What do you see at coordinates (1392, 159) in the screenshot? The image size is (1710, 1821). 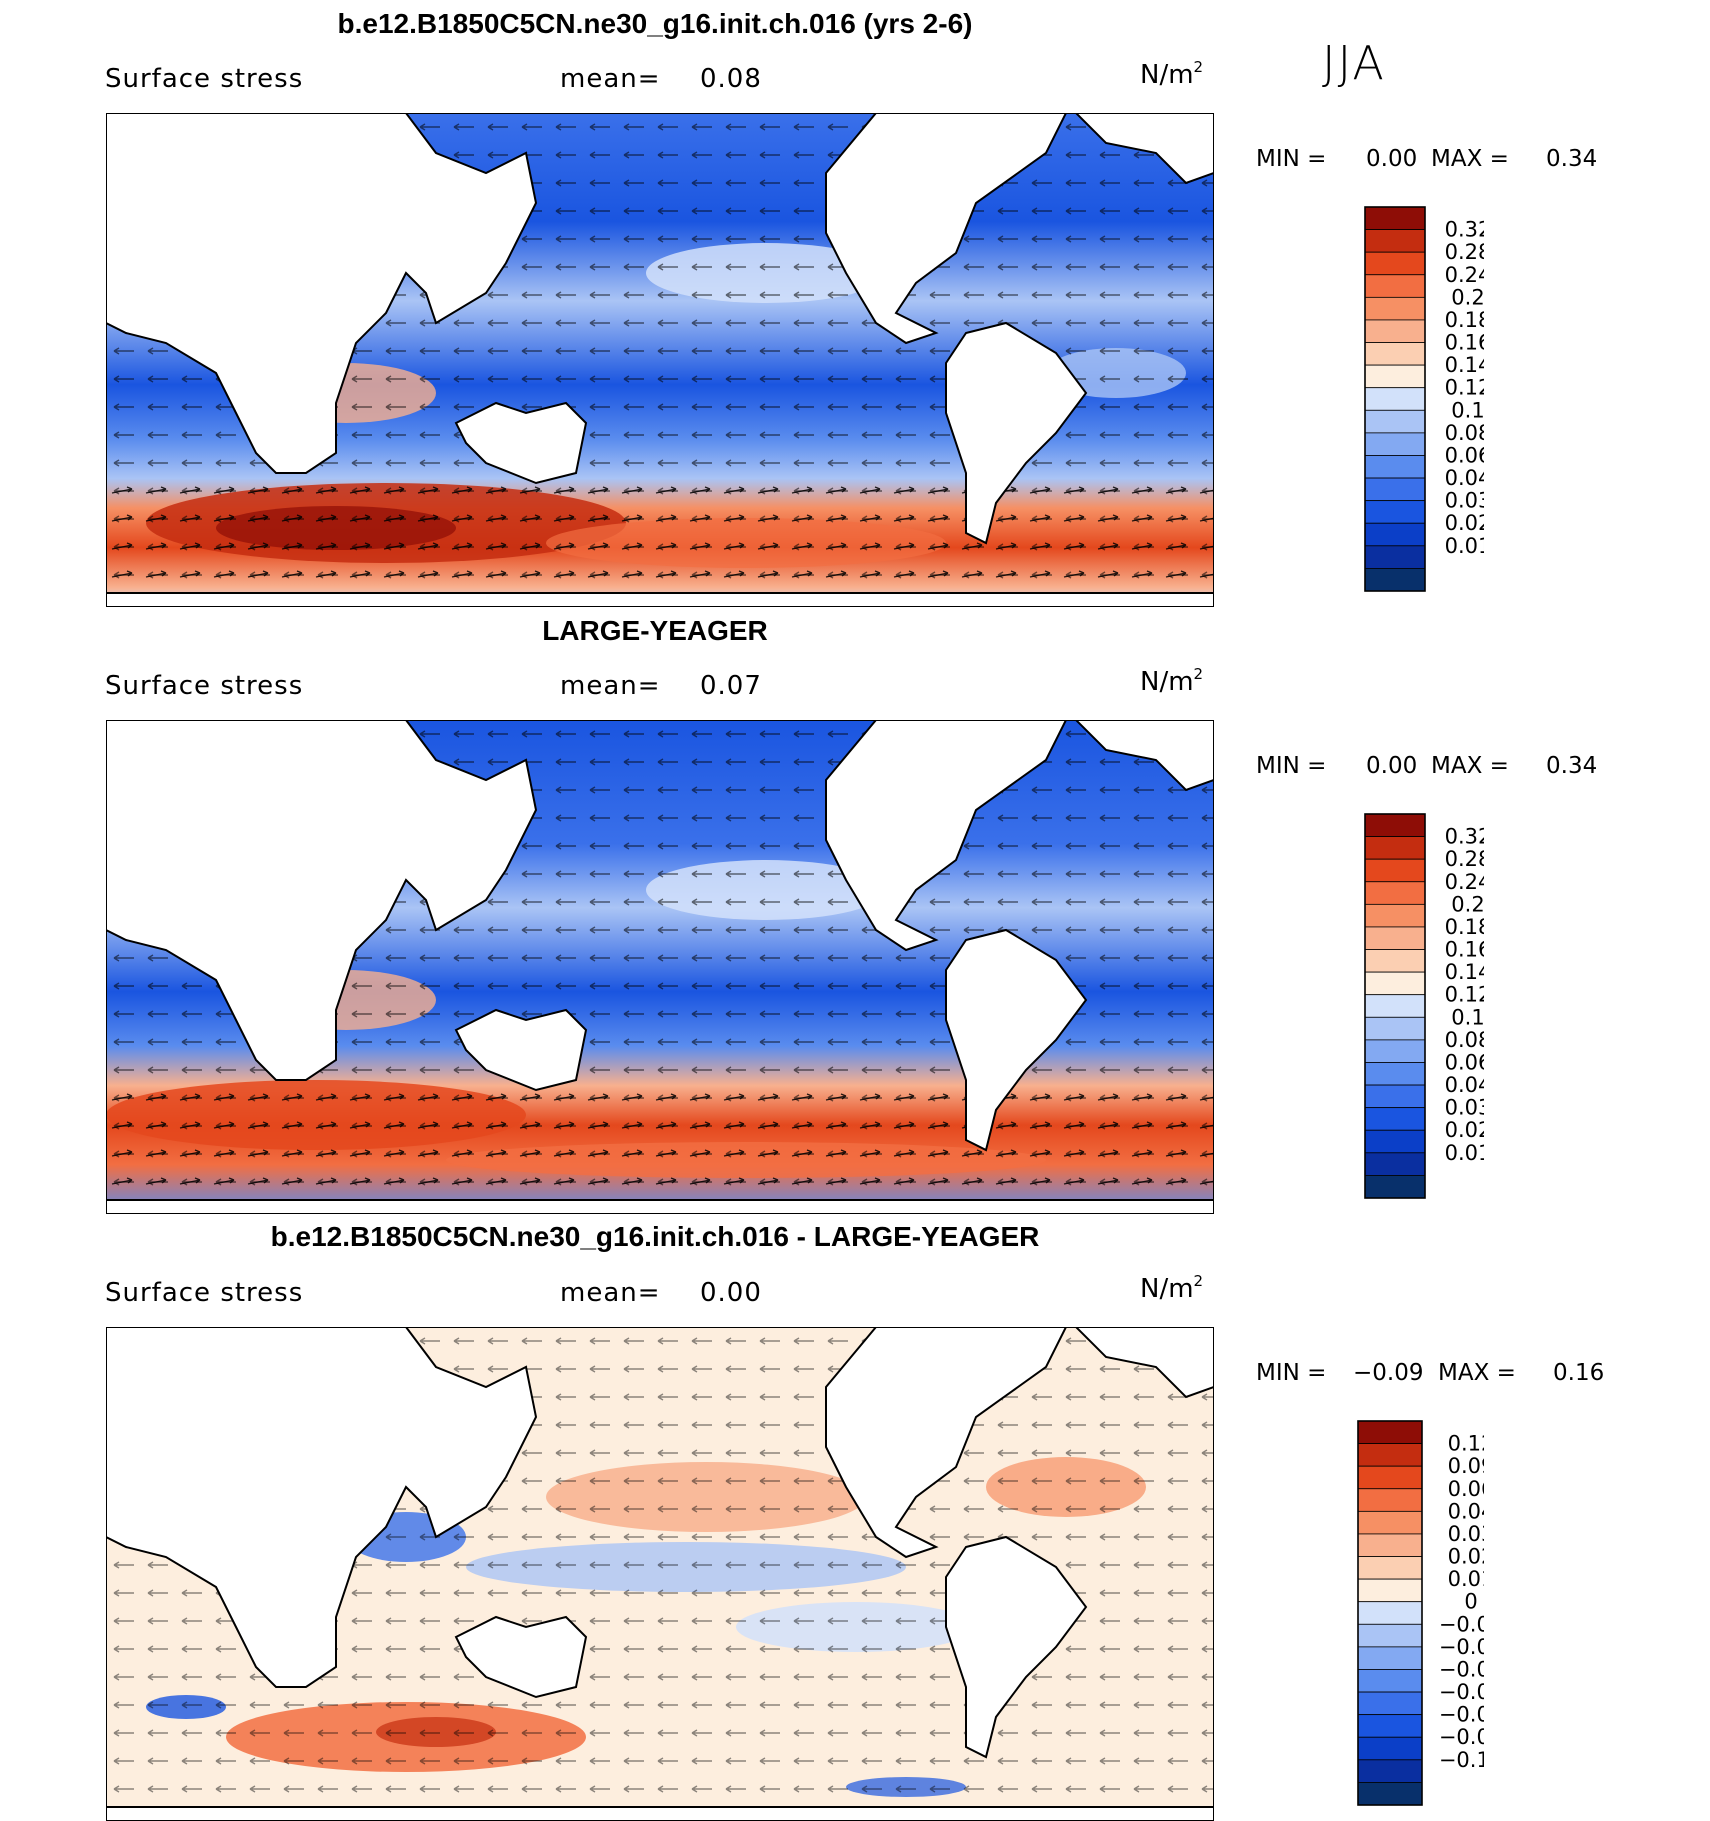 I see `panel-1-min-value: 0.00` at bounding box center [1392, 159].